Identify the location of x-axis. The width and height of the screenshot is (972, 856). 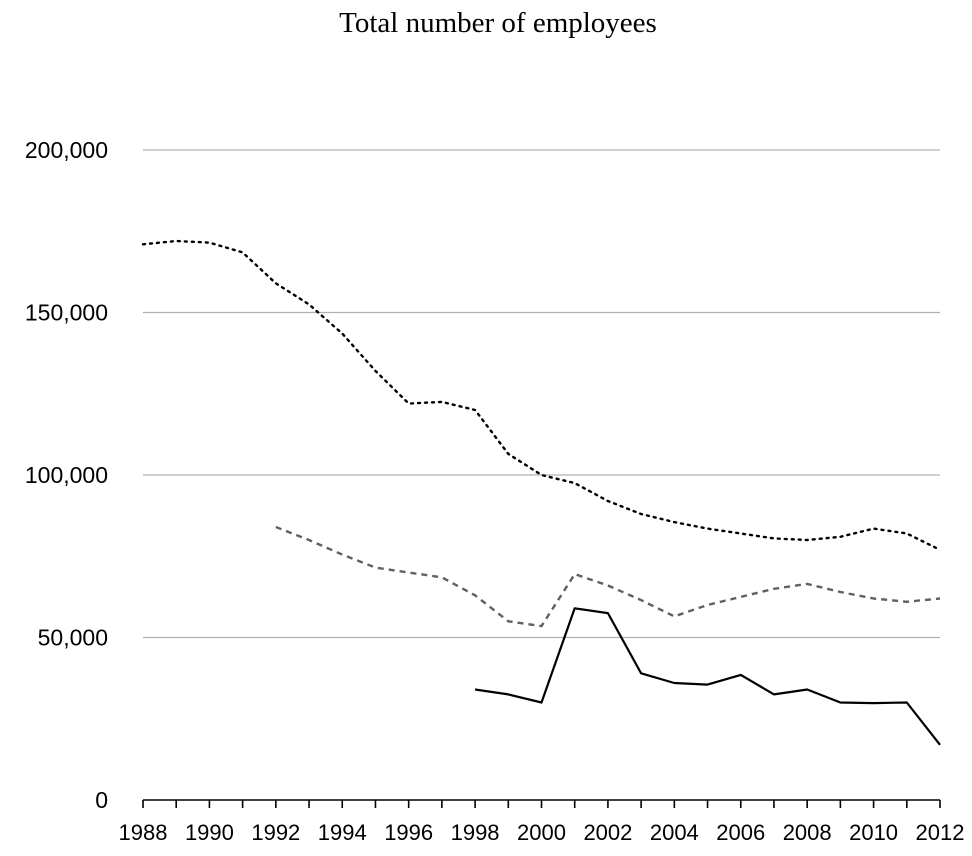
(541, 803).